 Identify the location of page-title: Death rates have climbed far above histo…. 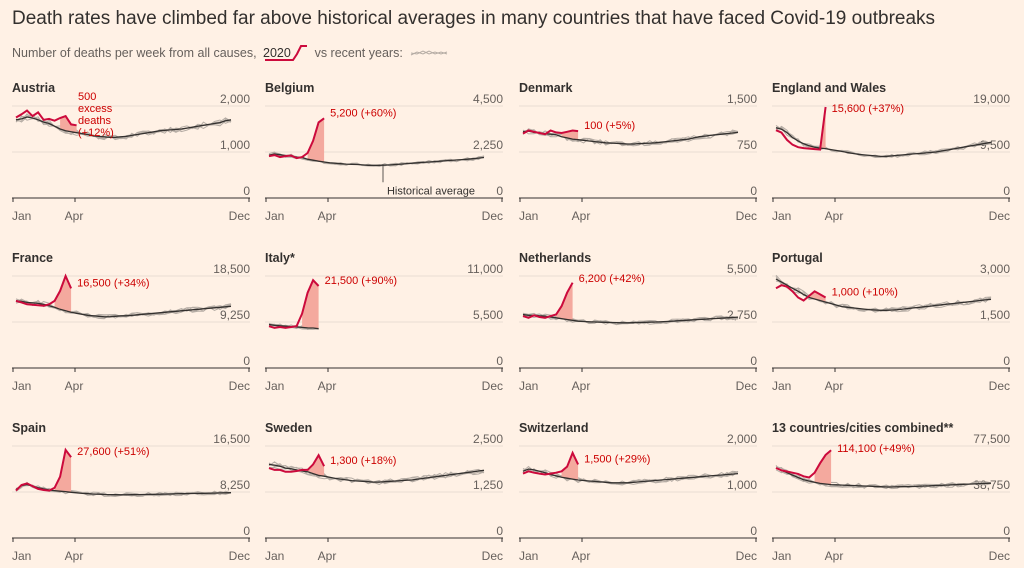
(474, 18).